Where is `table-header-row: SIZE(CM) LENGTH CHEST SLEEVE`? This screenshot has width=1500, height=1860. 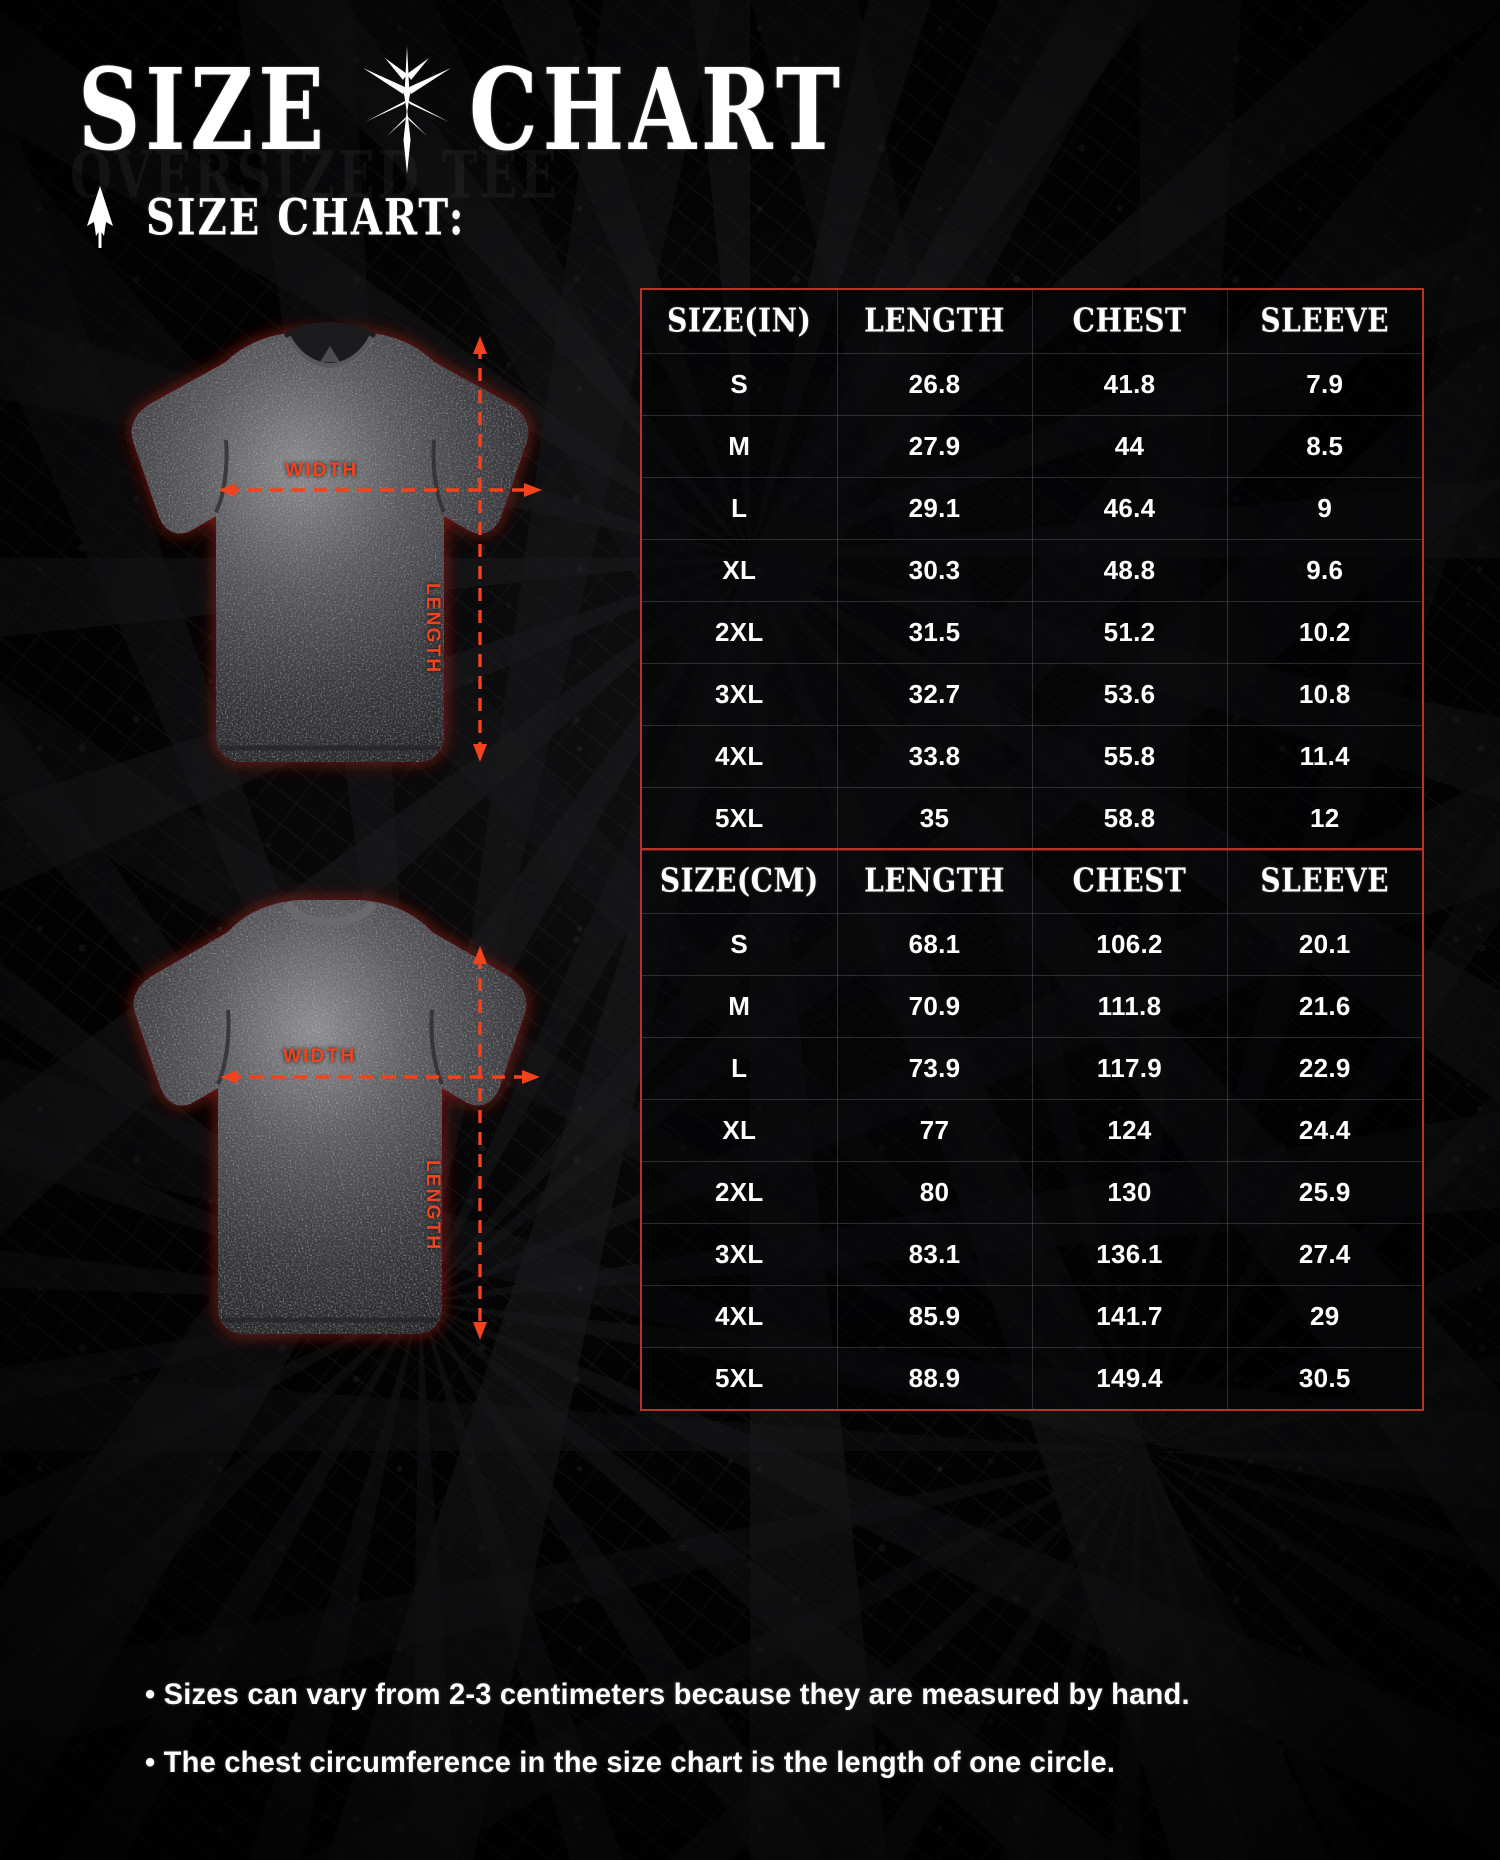
table-header-row: SIZE(CM) LENGTH CHEST SLEEVE is located at coordinates (1032, 882).